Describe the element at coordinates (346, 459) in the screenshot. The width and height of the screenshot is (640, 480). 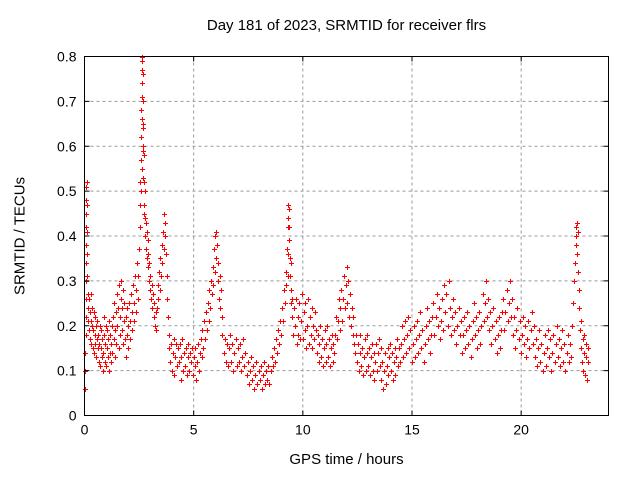
I see `x-axis-label: GPS time / hours` at that location.